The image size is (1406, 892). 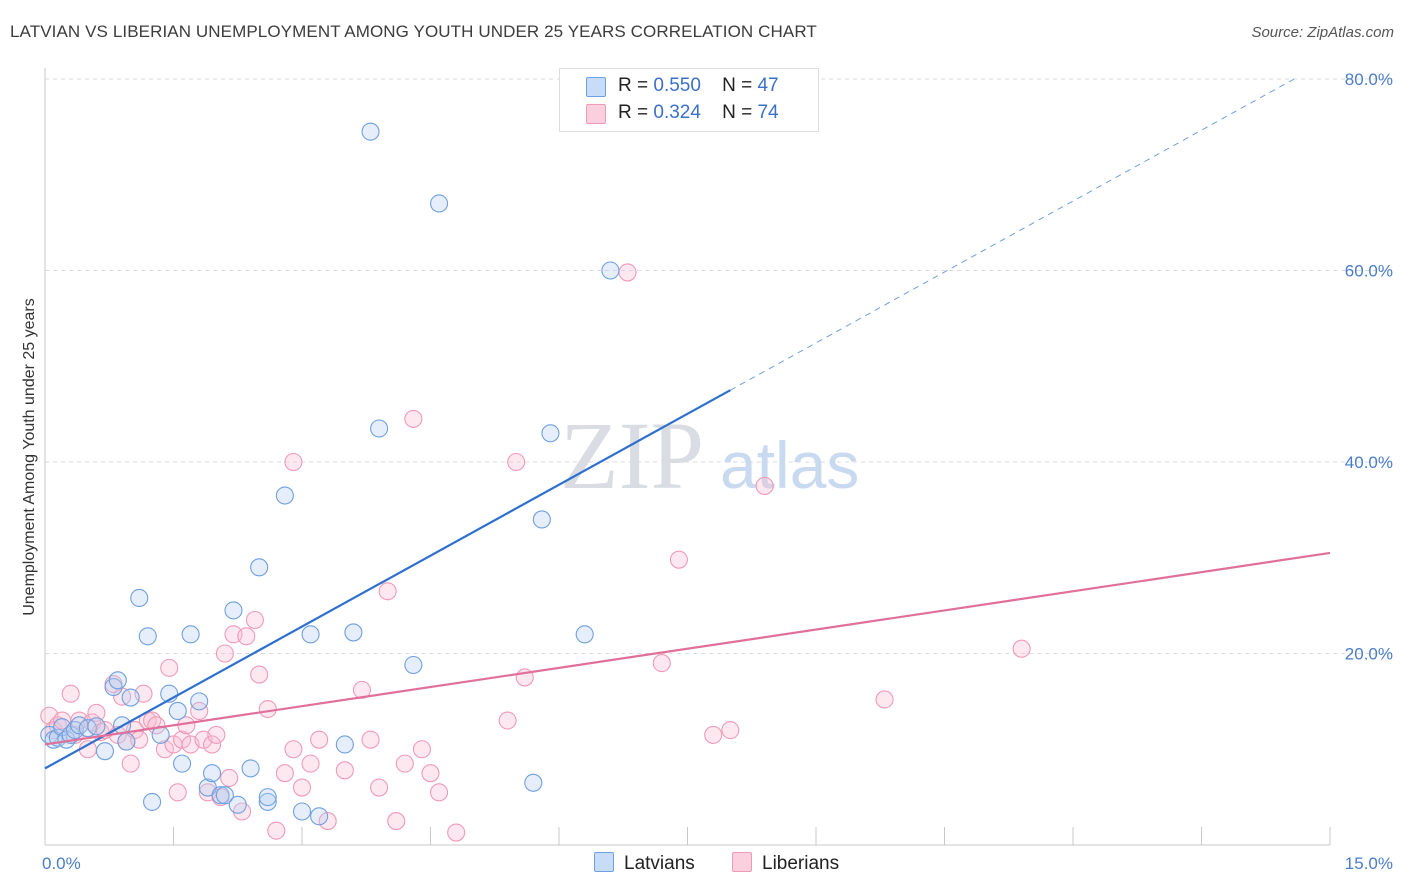 I want to click on legend-latvians-text: R = 0.550 N = 47, so click(x=698, y=86).